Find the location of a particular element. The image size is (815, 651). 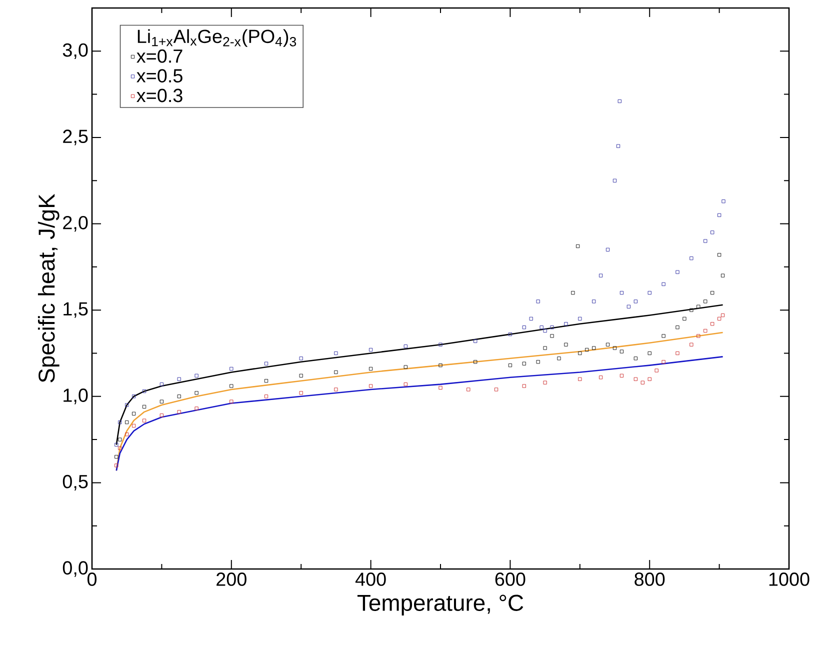

legend-label: x=0.5 is located at coordinates (159, 75).